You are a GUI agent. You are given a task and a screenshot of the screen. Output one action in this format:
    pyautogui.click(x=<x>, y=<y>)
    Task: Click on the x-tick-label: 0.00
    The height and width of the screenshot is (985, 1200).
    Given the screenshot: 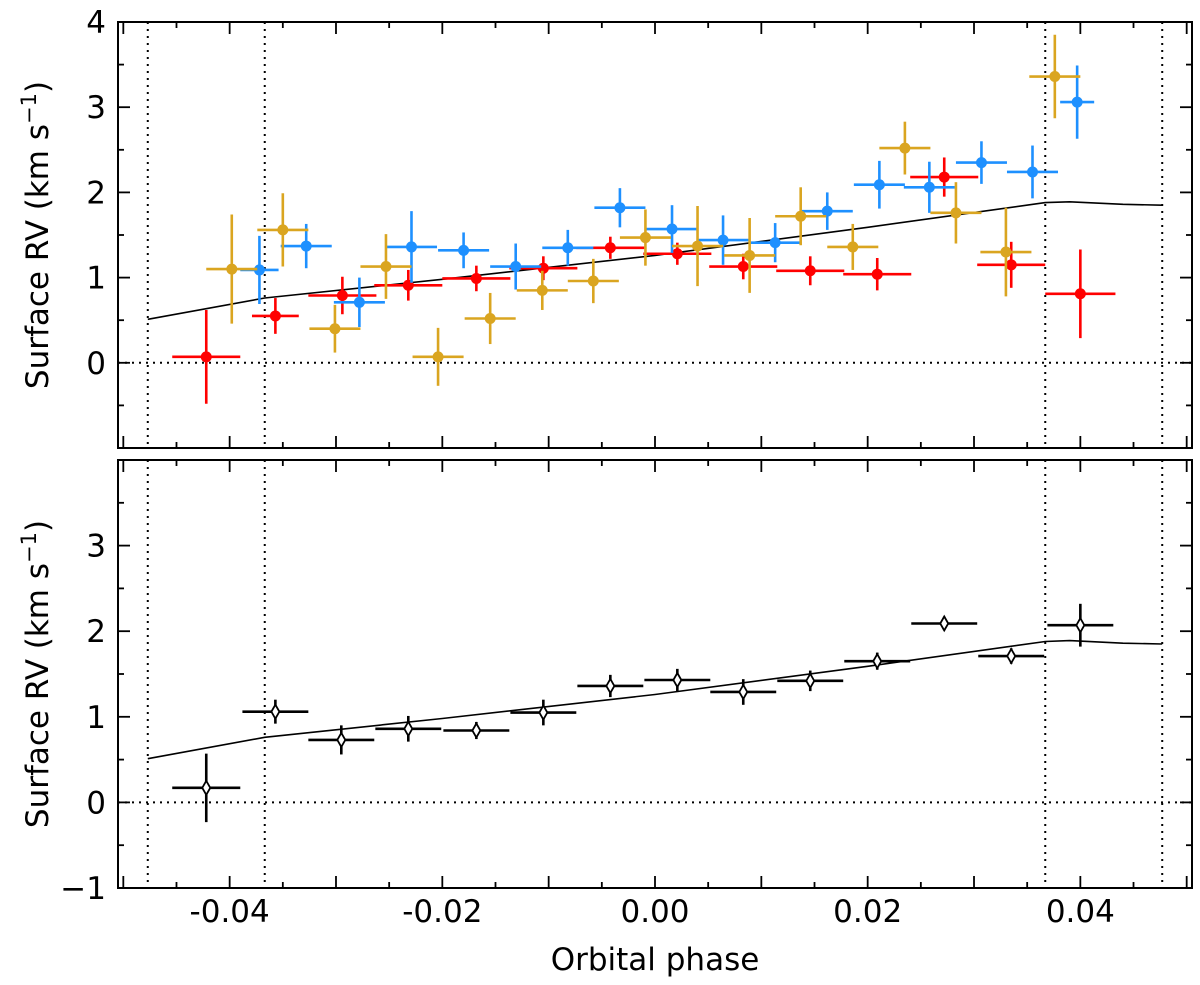 What is the action you would take?
    pyautogui.click(x=654, y=912)
    